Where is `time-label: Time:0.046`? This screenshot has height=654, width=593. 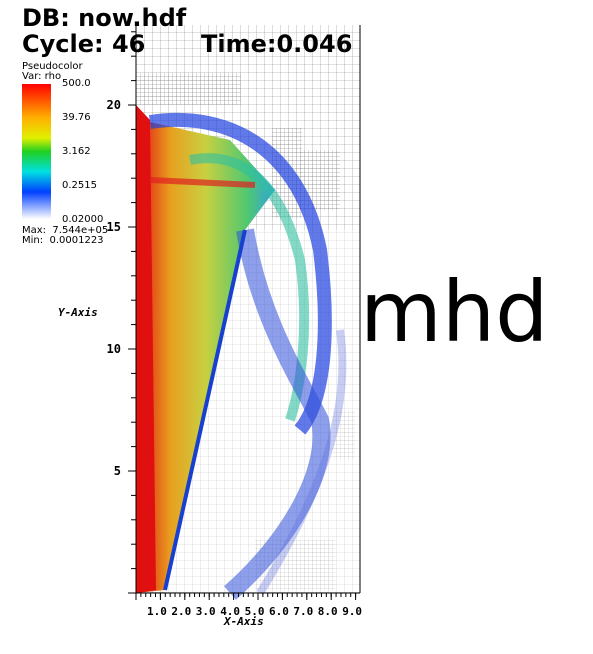
time-label: Time:0.046 is located at coordinates (277, 44).